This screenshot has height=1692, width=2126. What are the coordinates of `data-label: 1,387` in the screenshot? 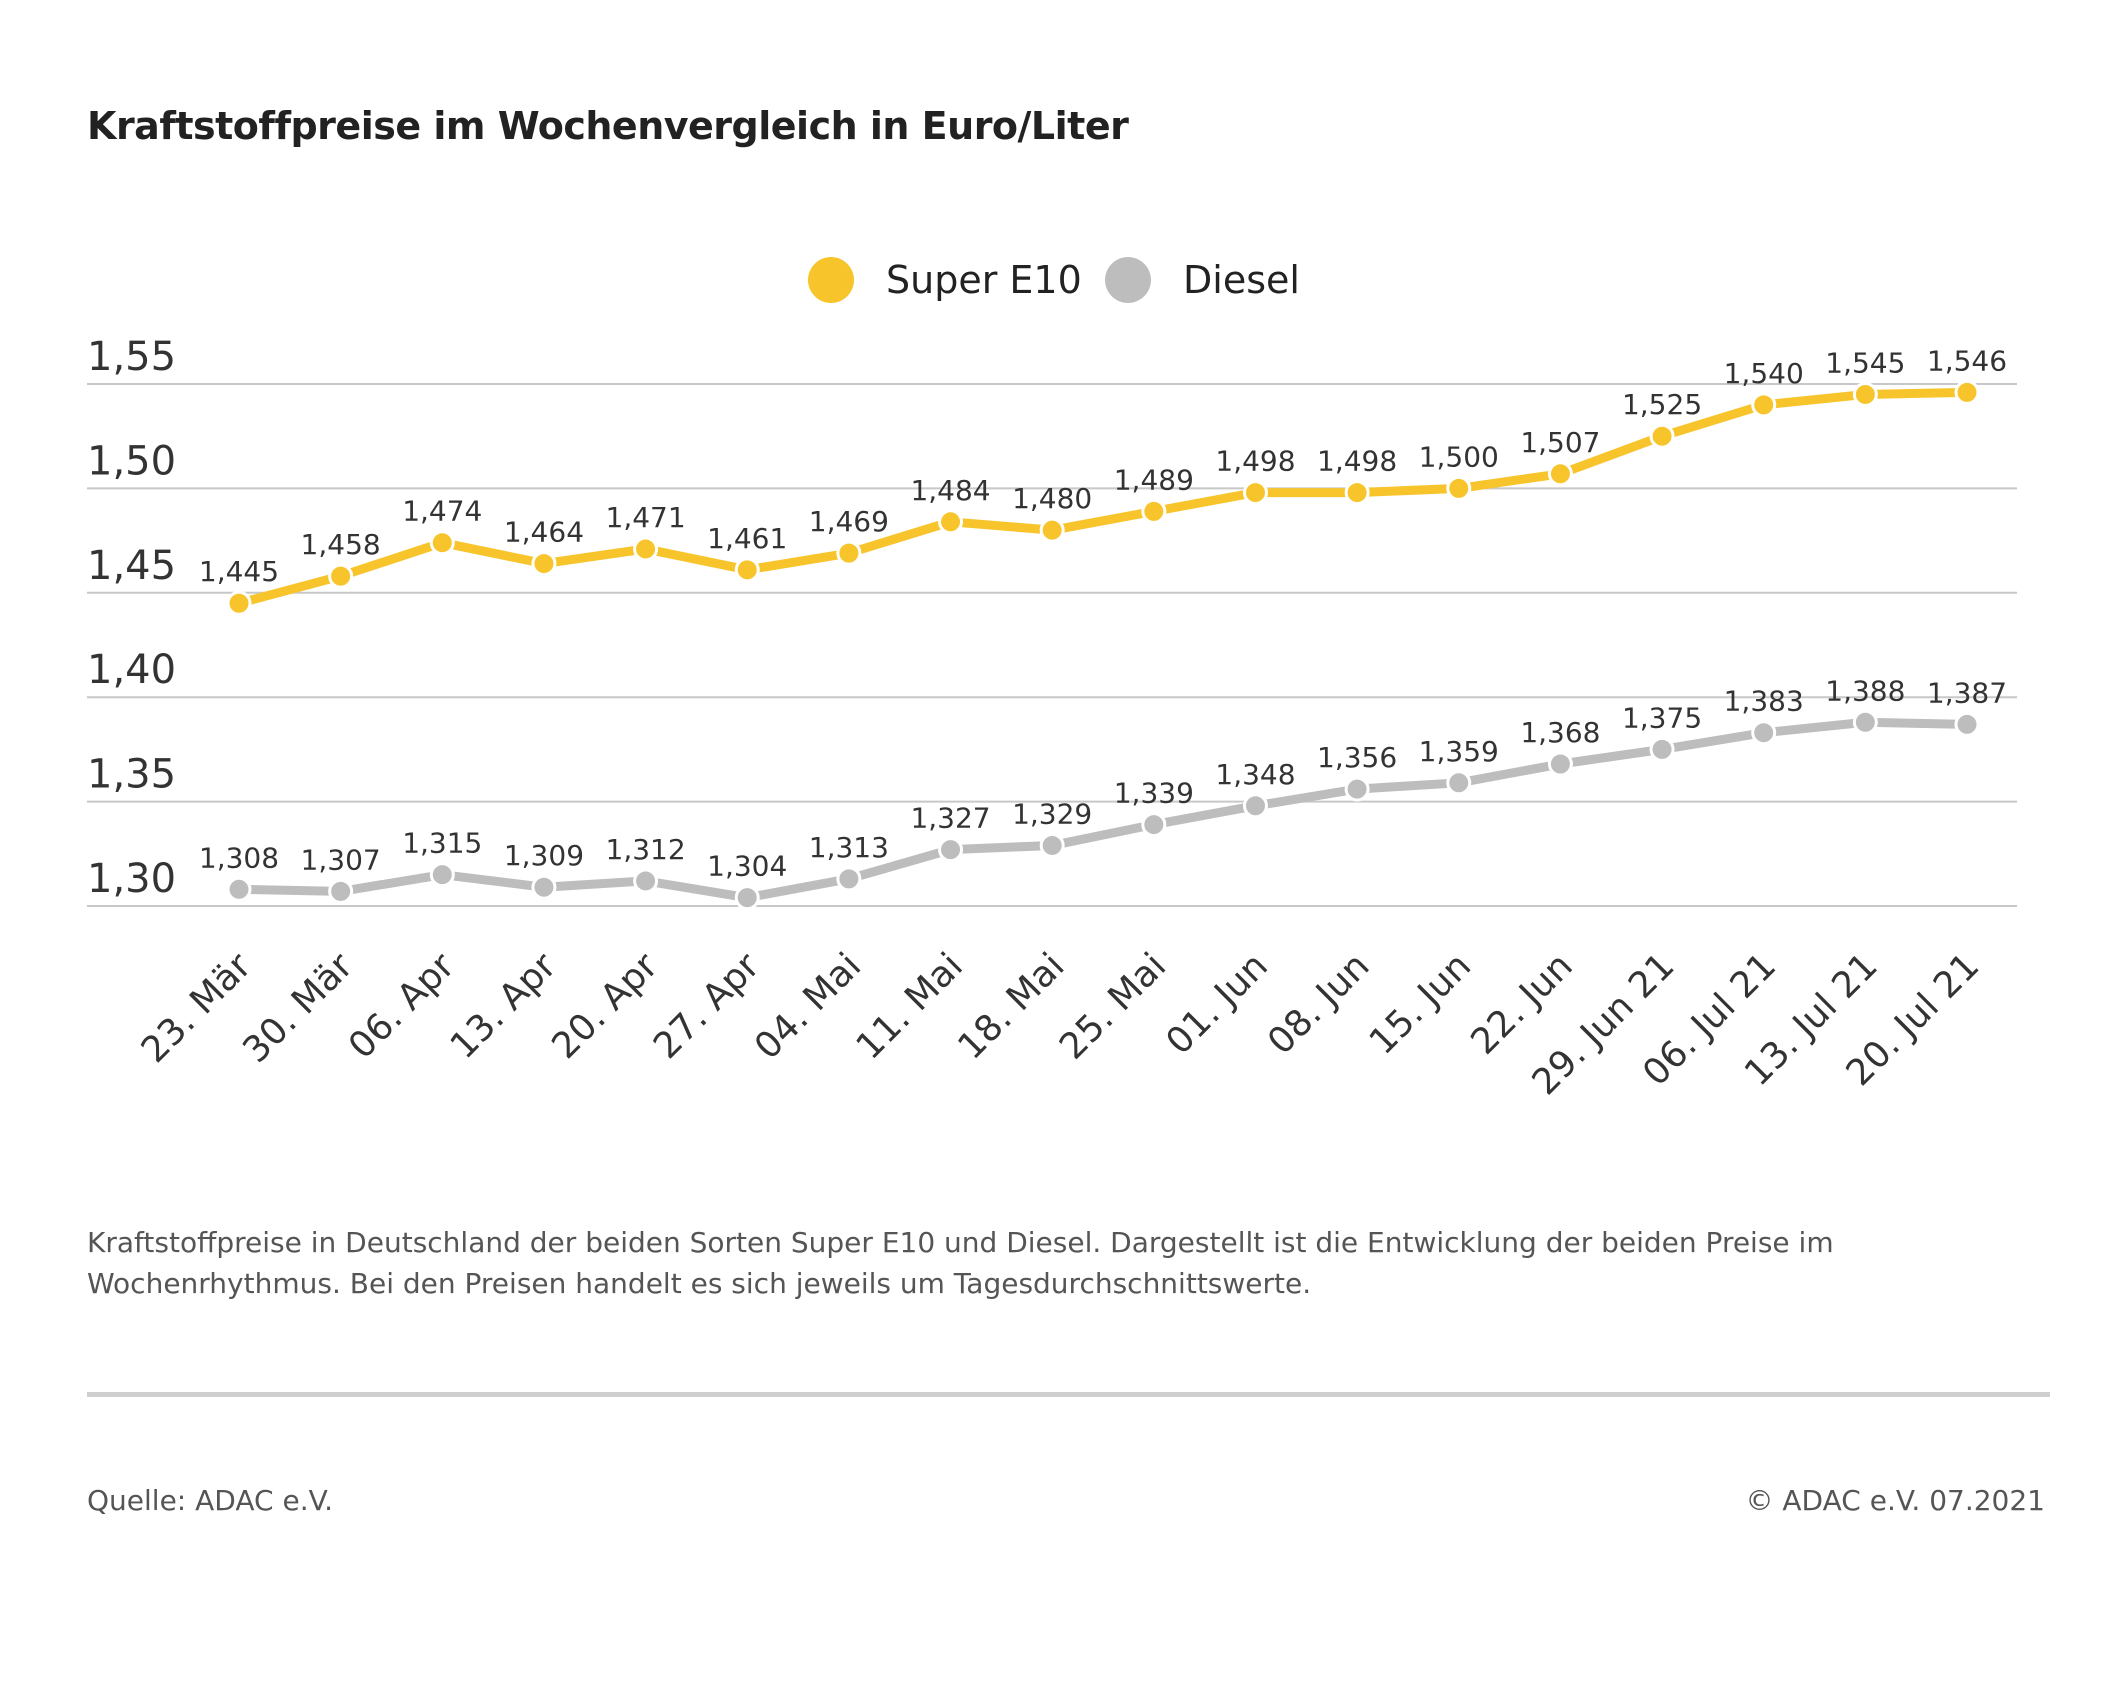 It's located at (1967, 692).